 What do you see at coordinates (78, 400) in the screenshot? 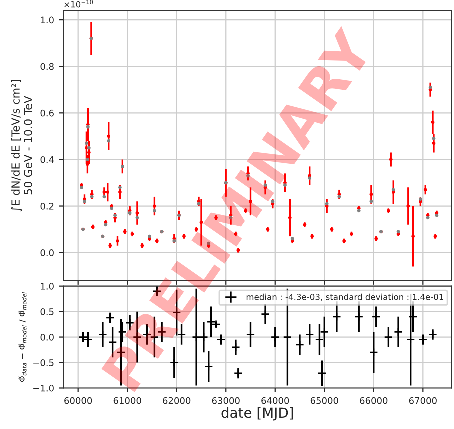
I see `x-tick-label: 60000` at bounding box center [78, 400].